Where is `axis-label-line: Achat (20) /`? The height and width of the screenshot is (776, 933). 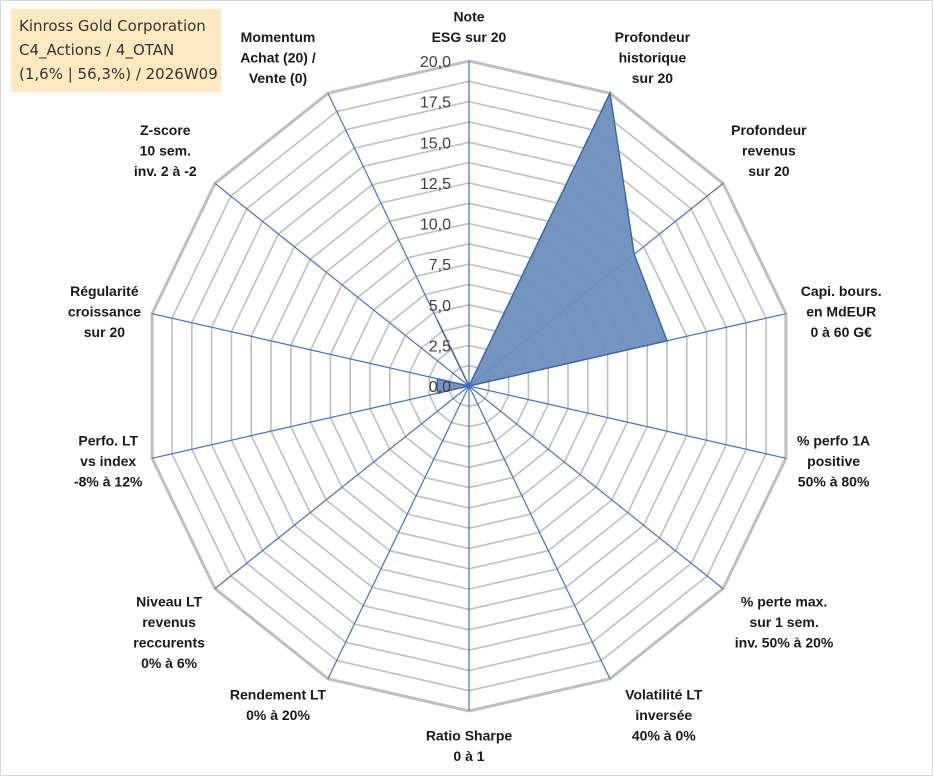
axis-label-line: Achat (20) / is located at coordinates (278, 58).